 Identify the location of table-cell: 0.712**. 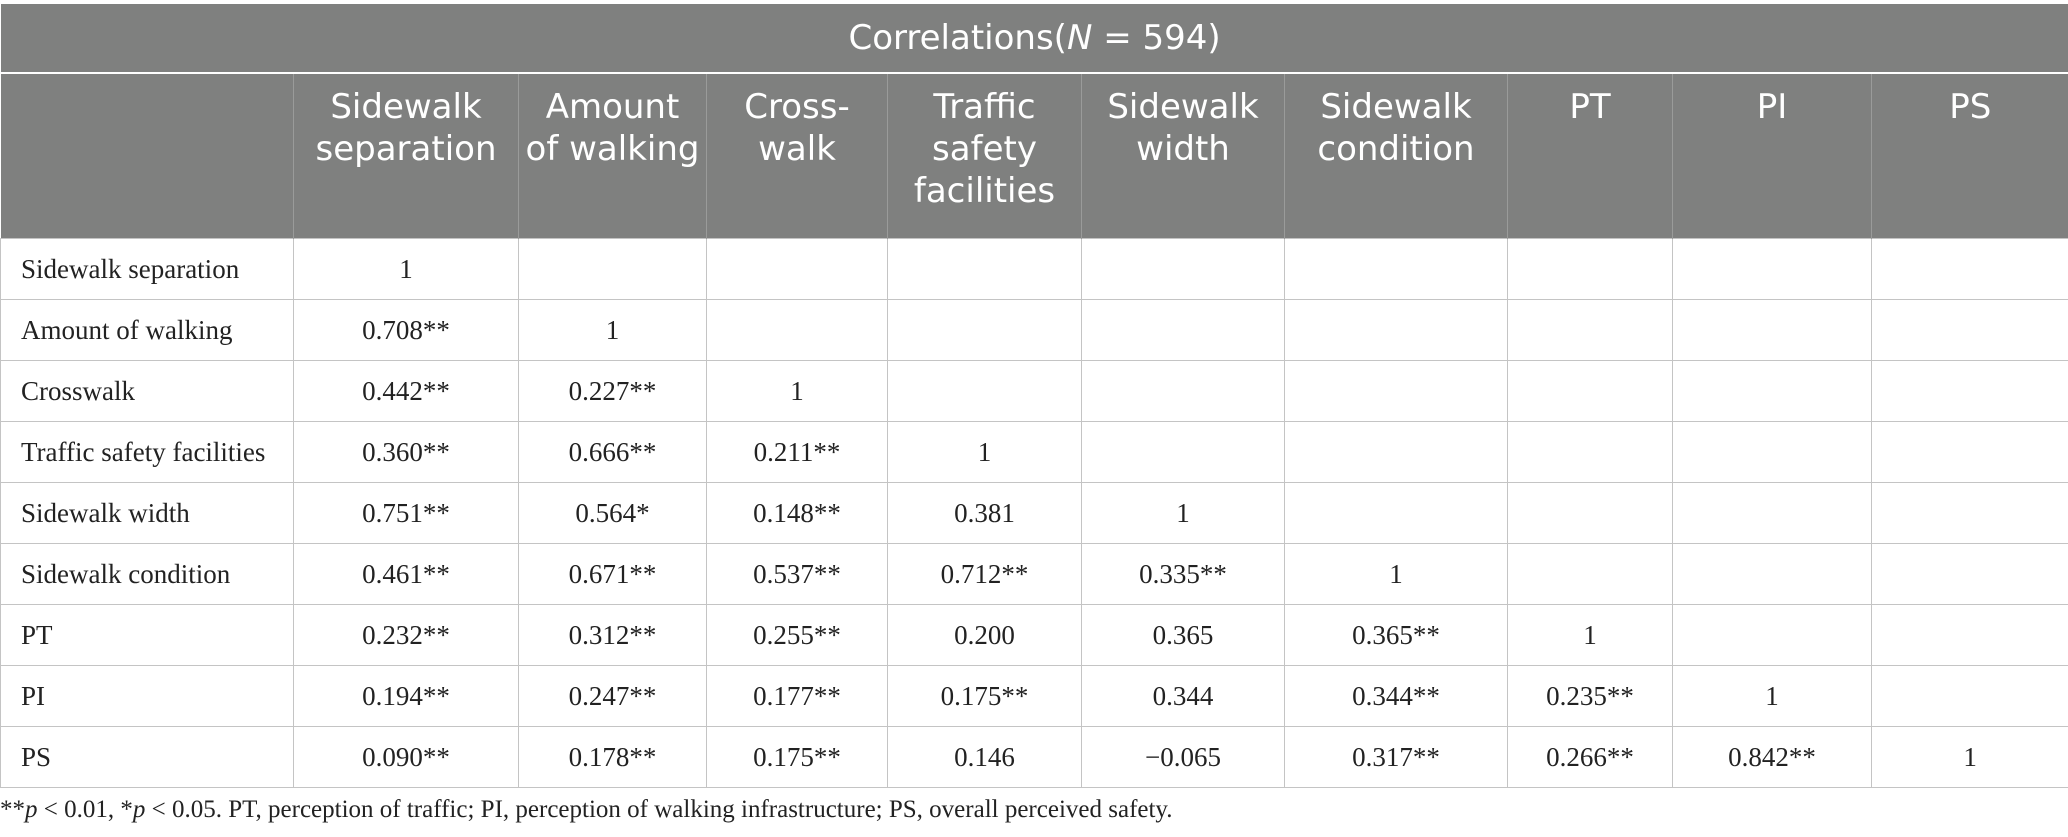
(984, 574).